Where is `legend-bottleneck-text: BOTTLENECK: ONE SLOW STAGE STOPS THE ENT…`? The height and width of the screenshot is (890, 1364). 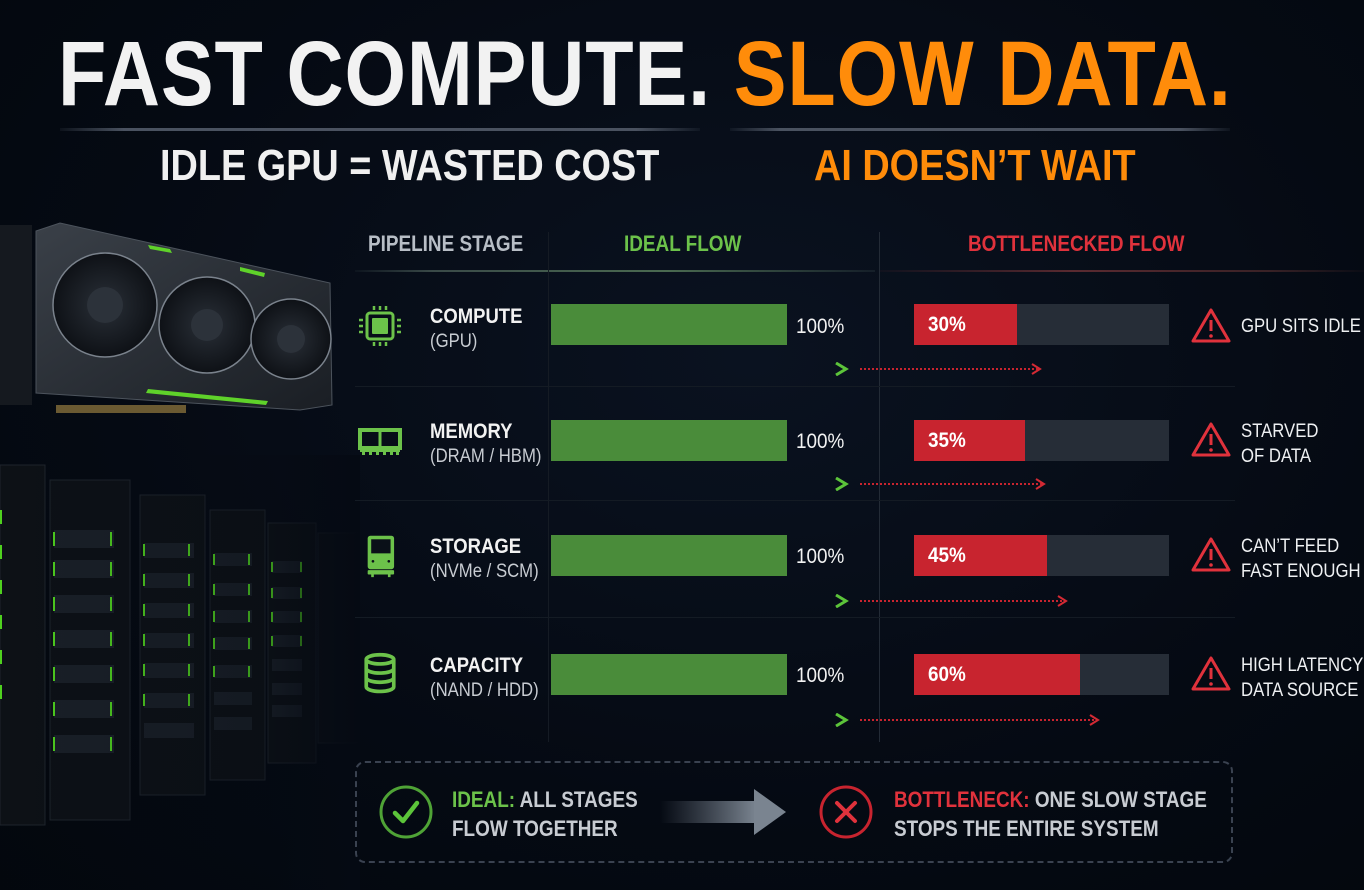
legend-bottleneck-text: BOTTLENECK: ONE SLOW STAGE STOPS THE ENT… is located at coordinates (1050, 814).